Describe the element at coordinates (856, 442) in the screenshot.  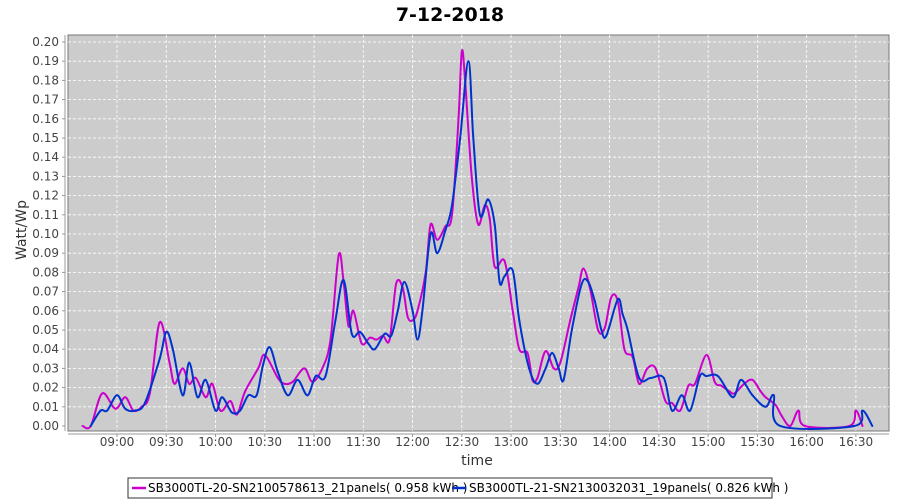
I see `x-tick-label: 16:30` at that location.